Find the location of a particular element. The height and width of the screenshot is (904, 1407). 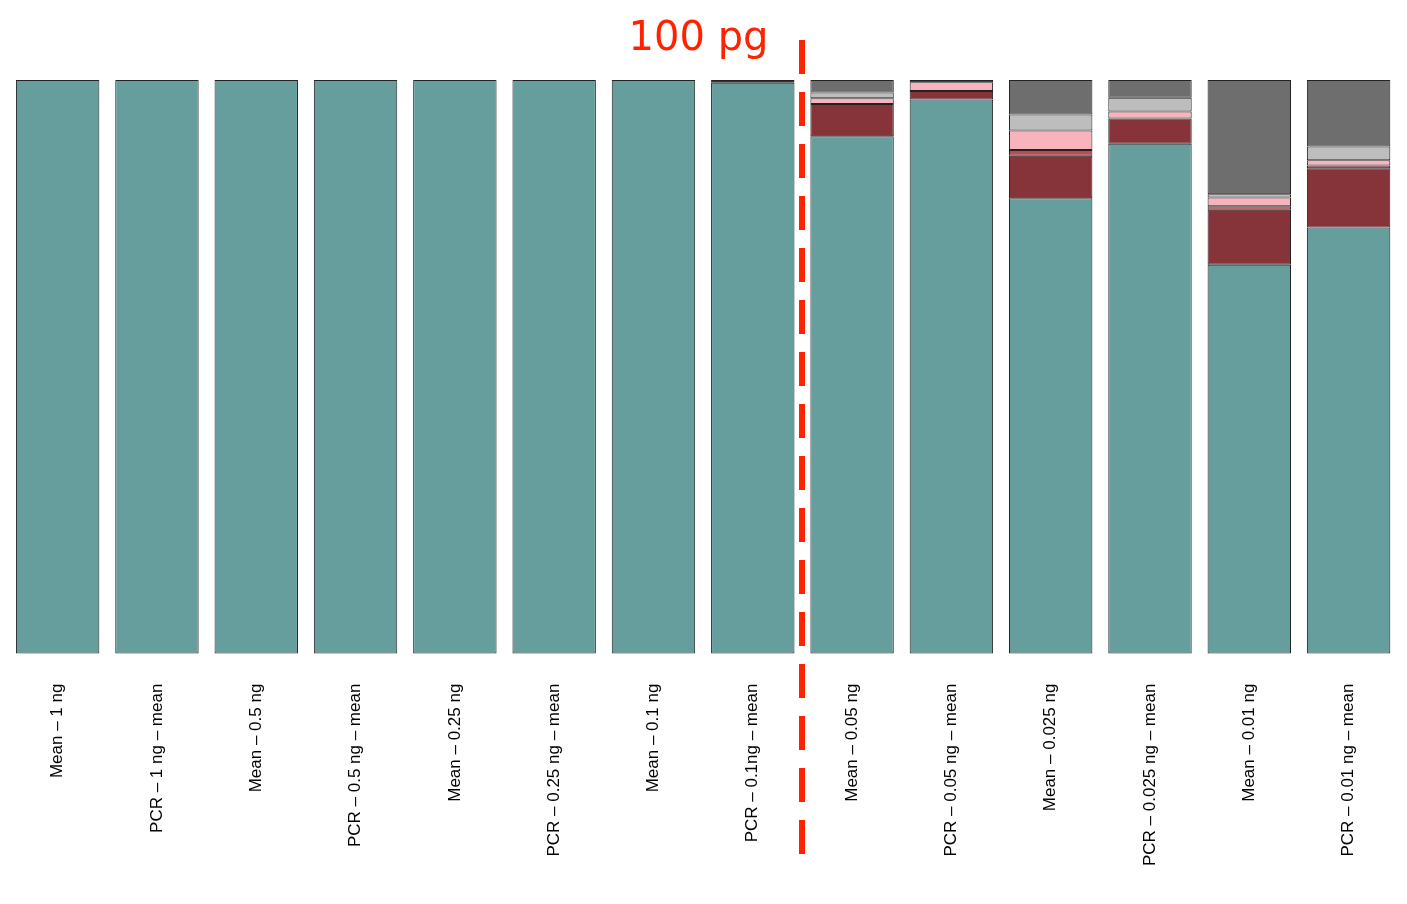

x-tick-label: PCR – 0.01 ng – mean is located at coordinates (1348, 770).